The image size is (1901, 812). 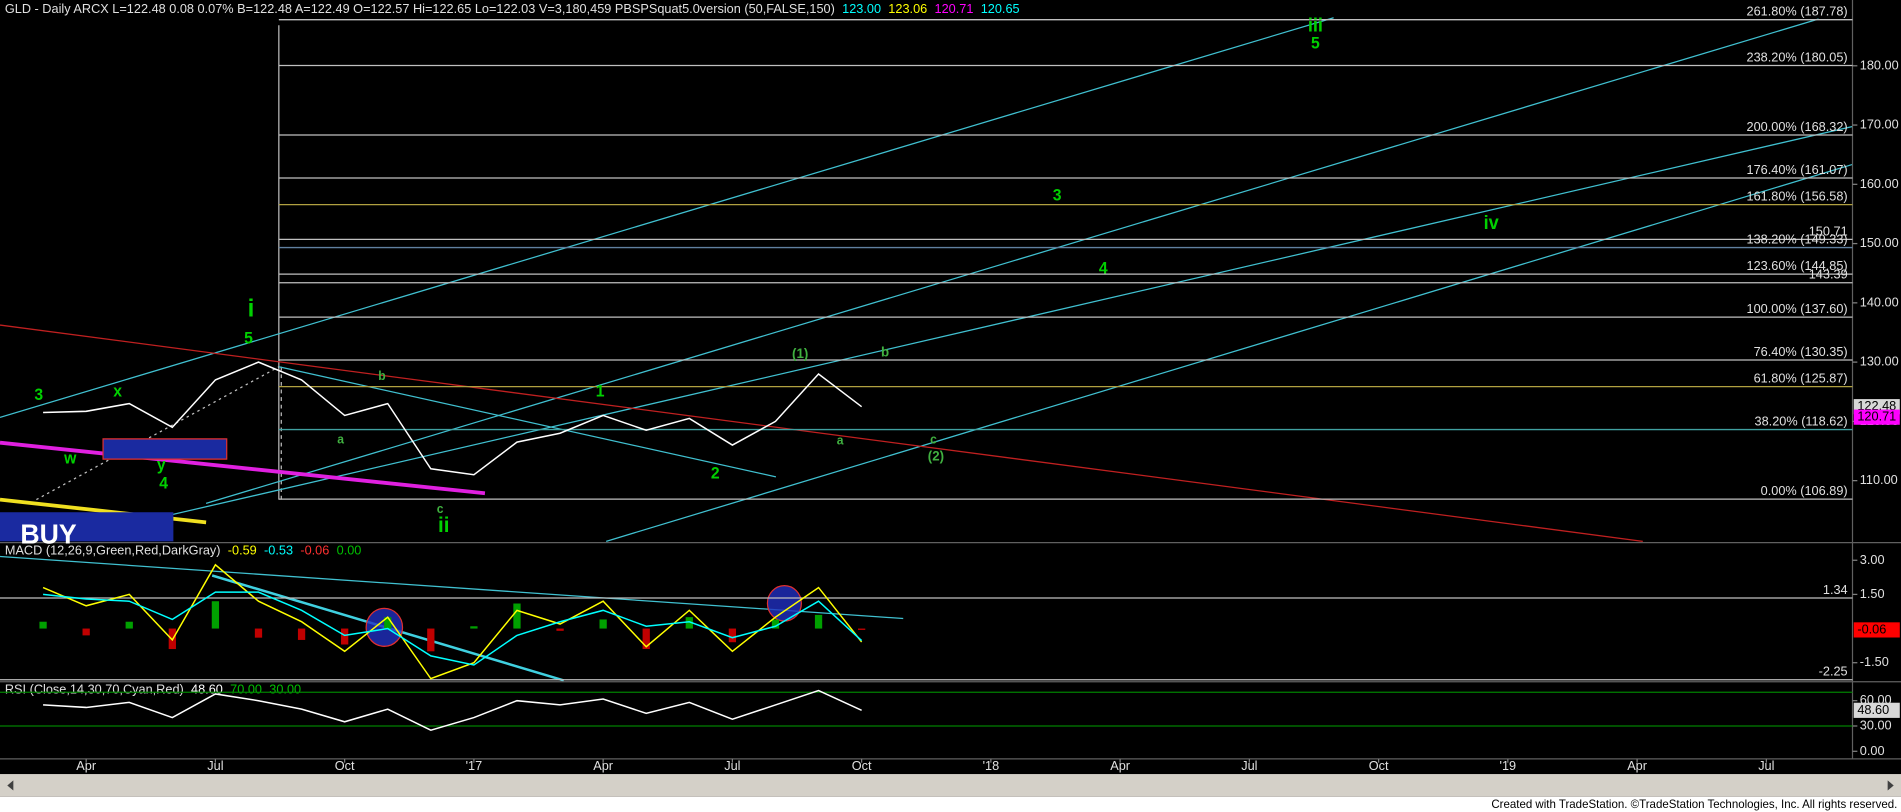 I want to click on level-label: 200.00% (168.32), so click(x=1797, y=126).